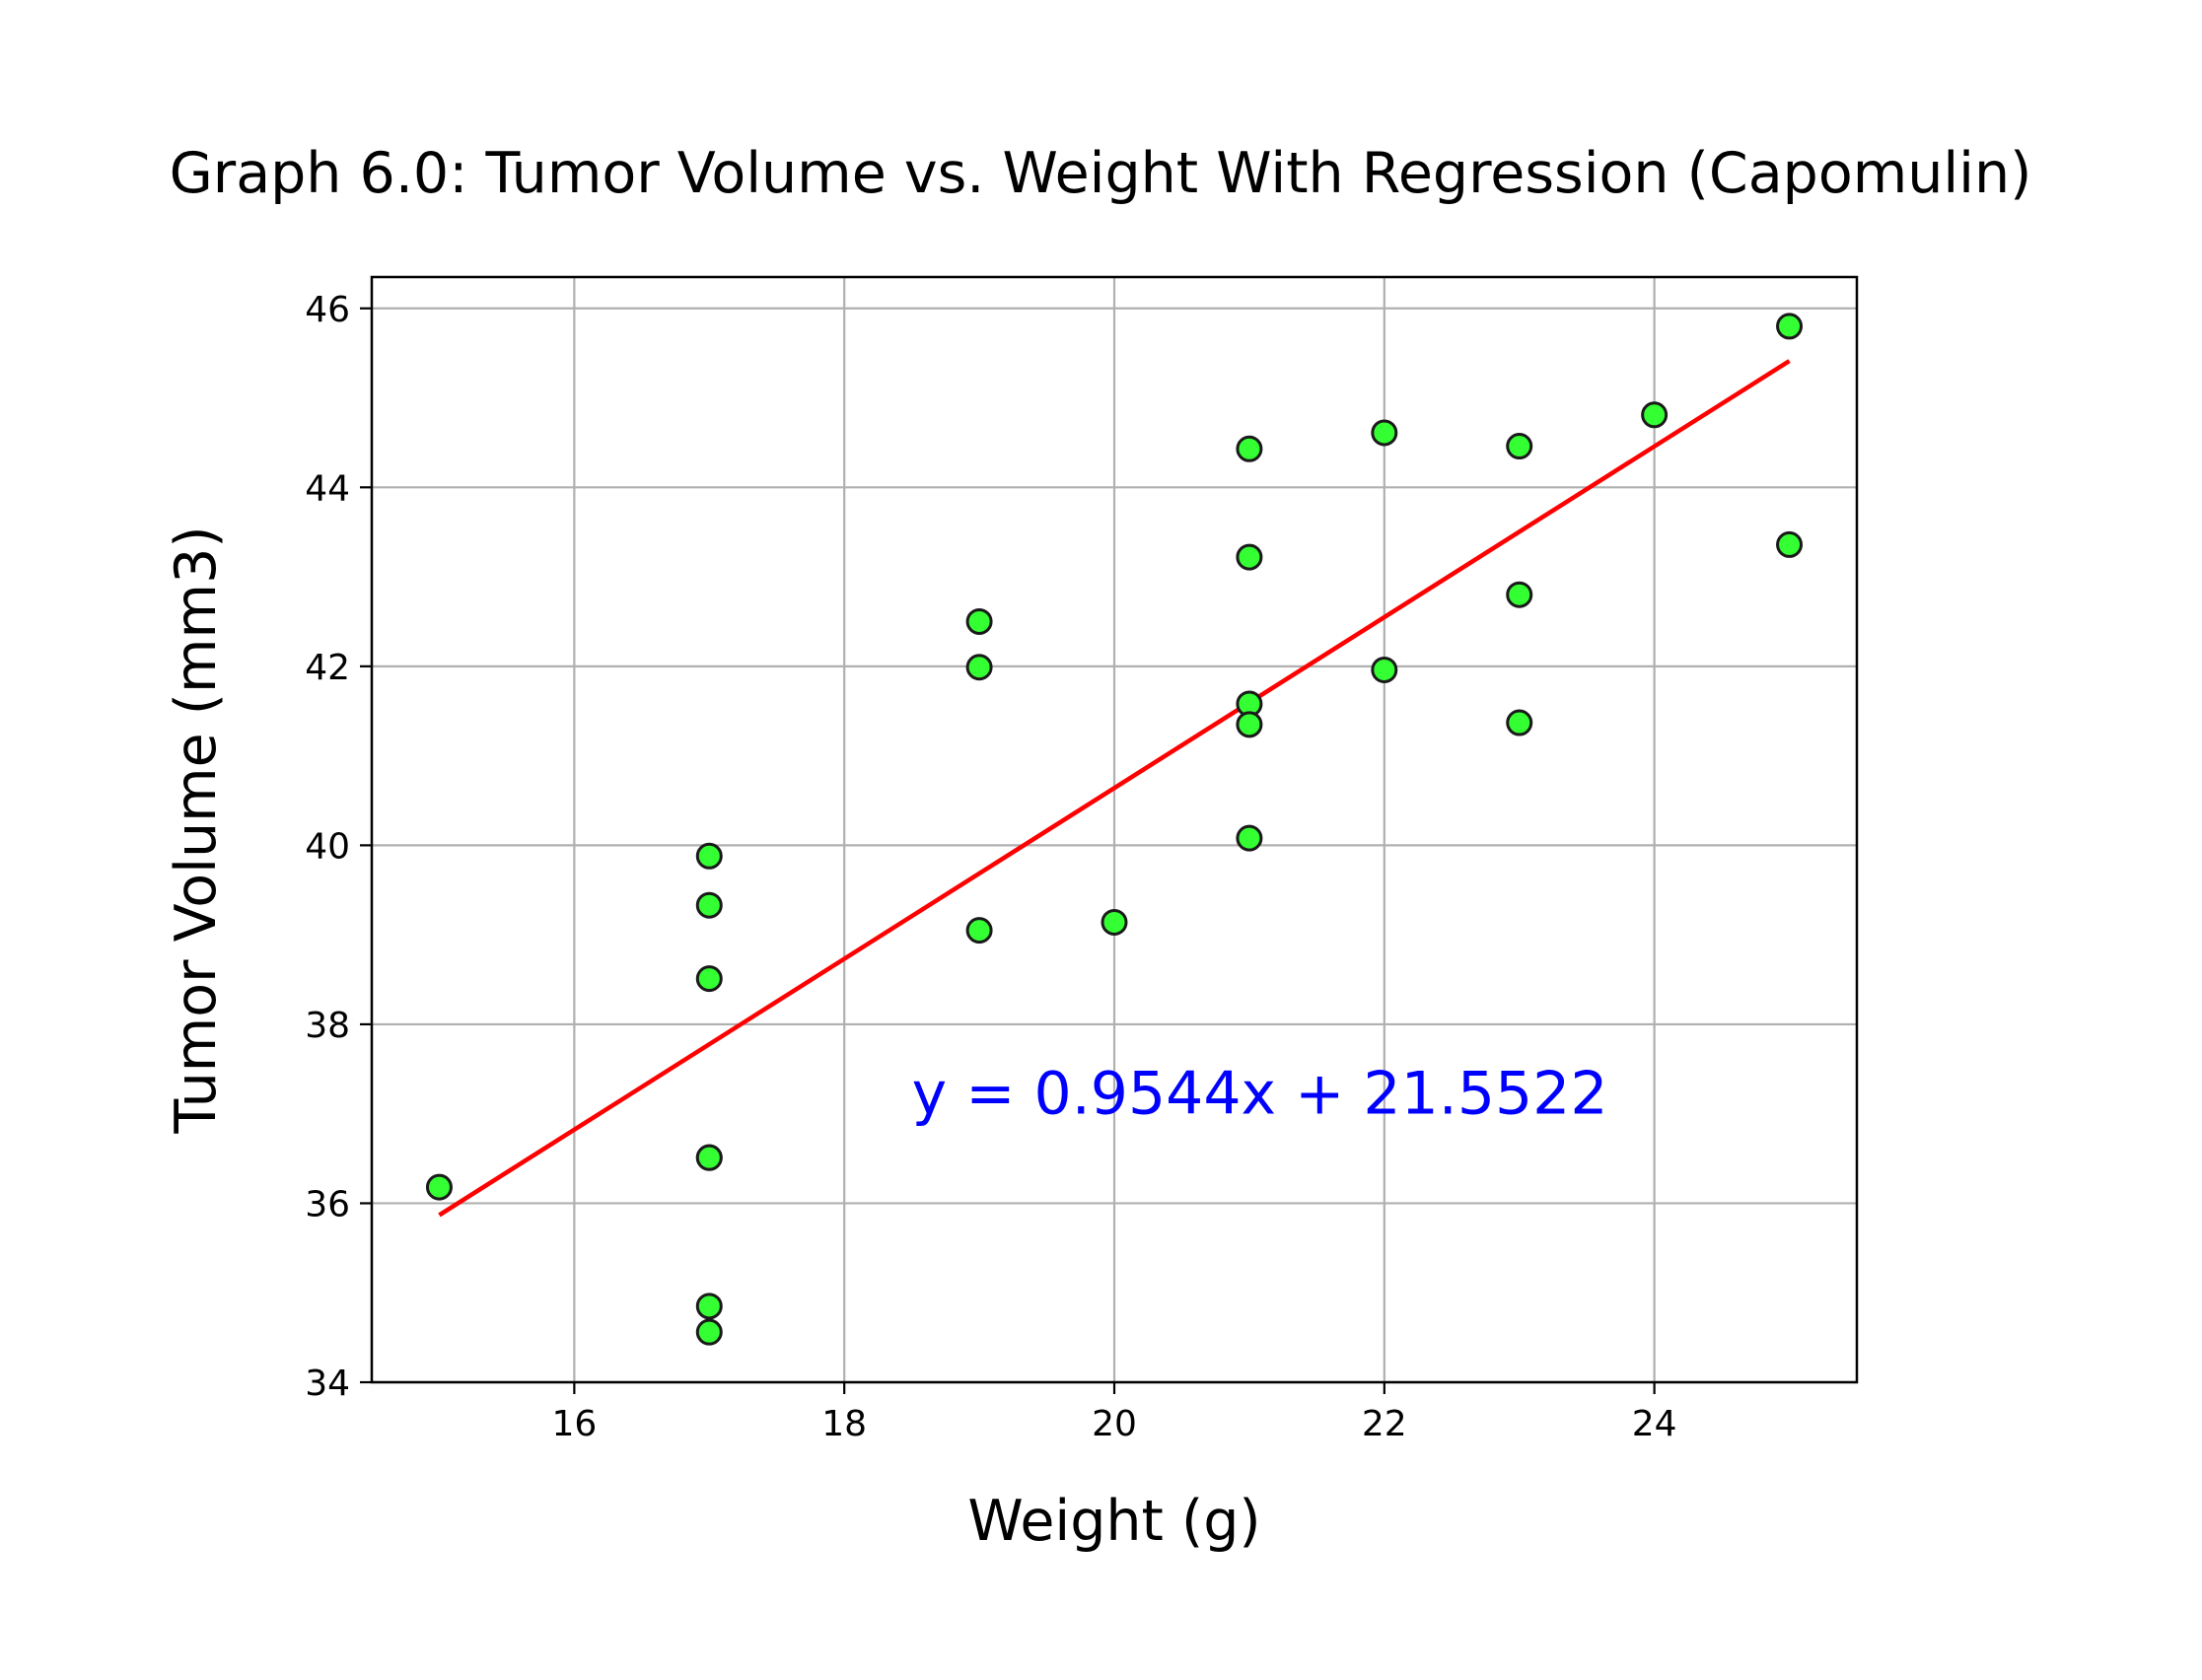 The height and width of the screenshot is (1680, 2202). I want to click on x-tick-label: 20, so click(1114, 1424).